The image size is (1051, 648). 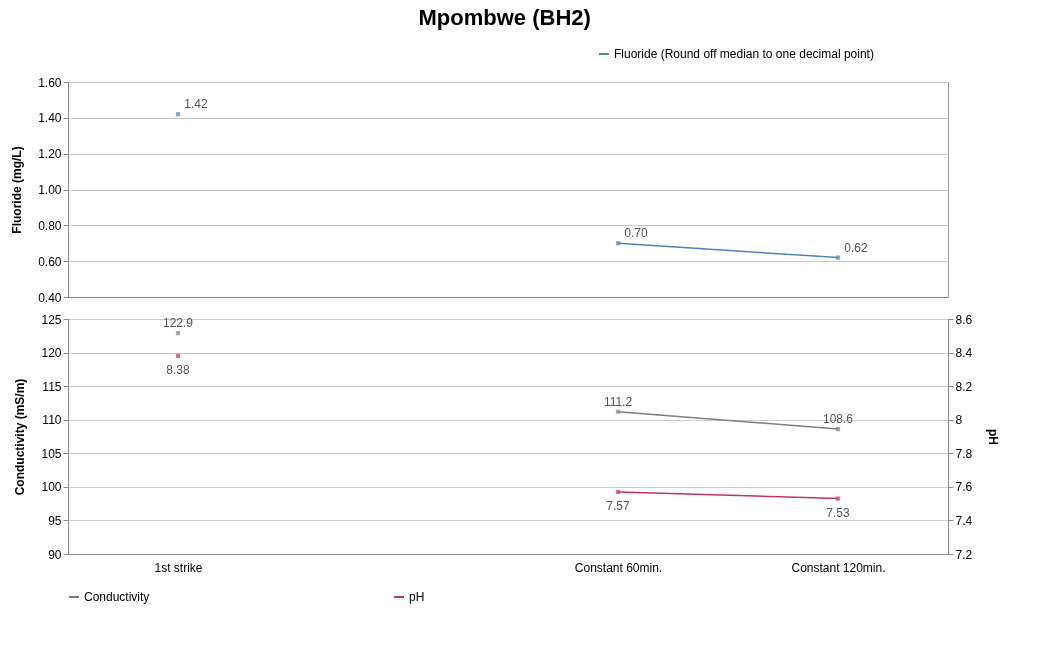 I want to click on y-tick-label: 0.40, so click(x=50, y=297).